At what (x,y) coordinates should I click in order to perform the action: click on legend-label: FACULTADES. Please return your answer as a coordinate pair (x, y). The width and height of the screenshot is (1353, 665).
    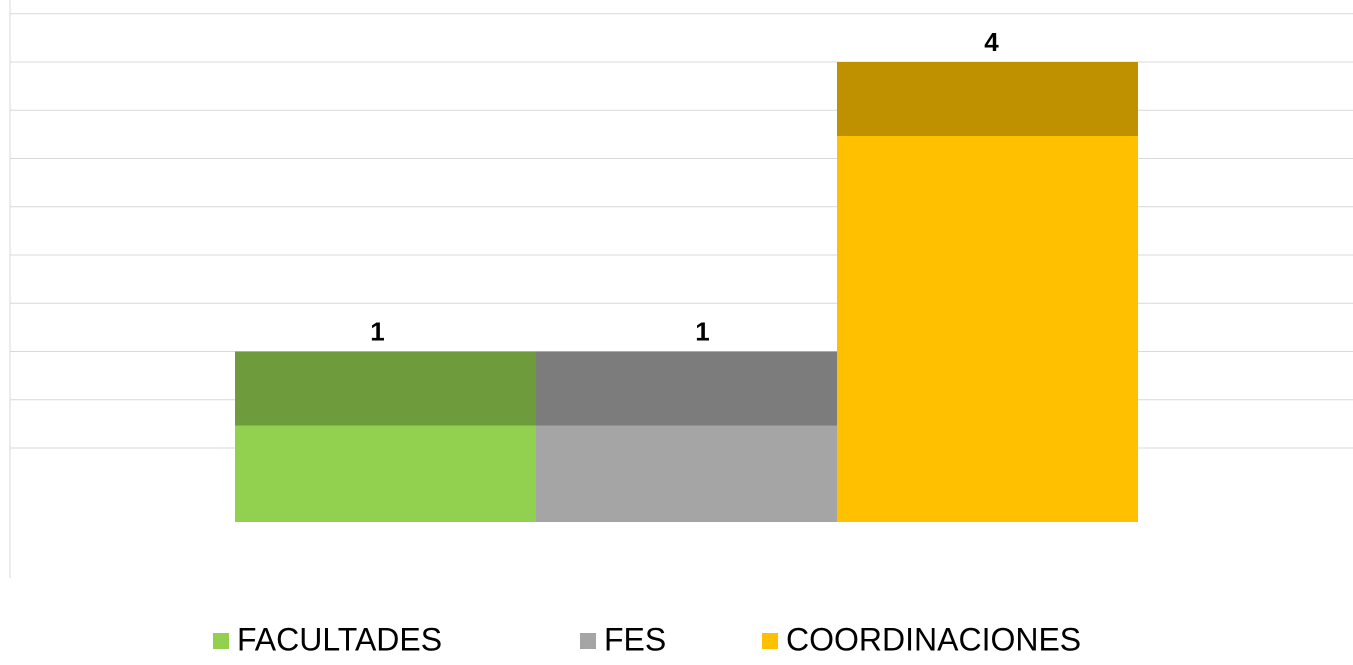
    Looking at the image, I should click on (339, 639).